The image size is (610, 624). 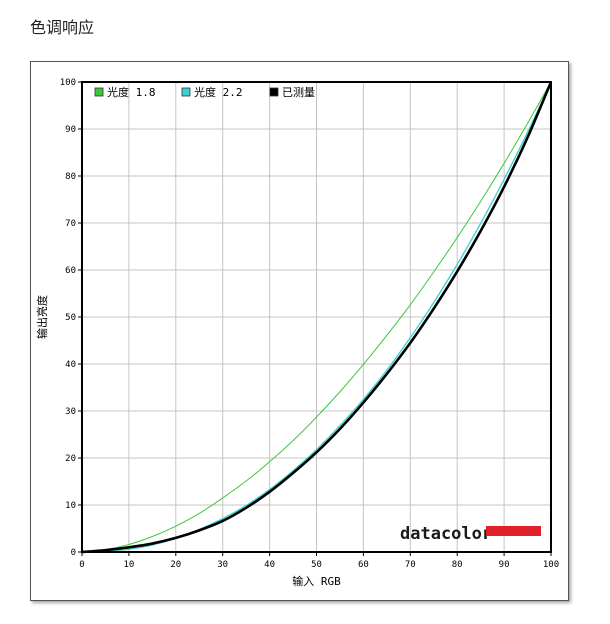 I want to click on y-tick-label: 70, so click(x=70, y=224).